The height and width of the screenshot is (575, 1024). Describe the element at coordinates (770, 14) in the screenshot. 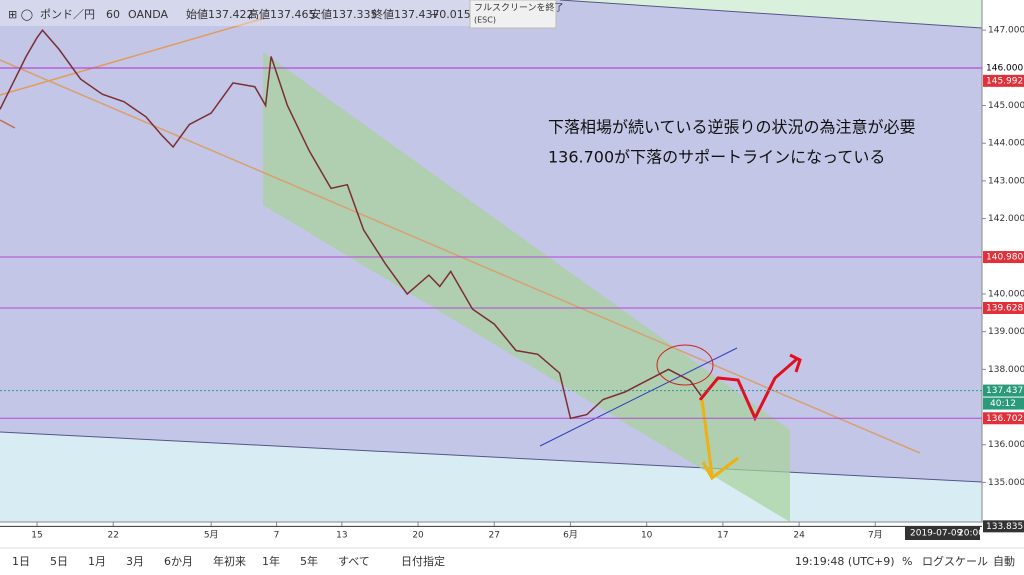

I see `channel-top` at that location.